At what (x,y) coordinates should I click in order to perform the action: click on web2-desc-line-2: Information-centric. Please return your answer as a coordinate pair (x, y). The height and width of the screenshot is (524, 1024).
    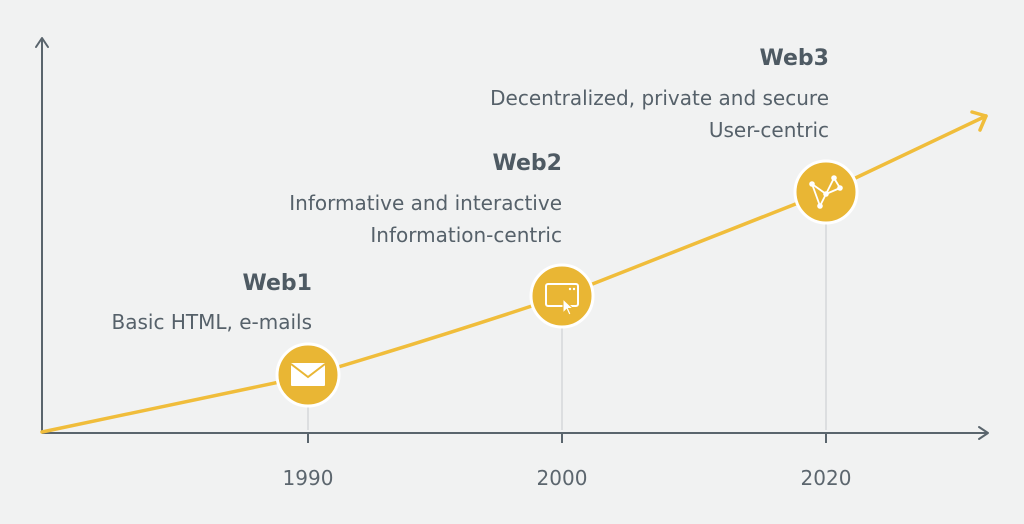
    Looking at the image, I should click on (466, 235).